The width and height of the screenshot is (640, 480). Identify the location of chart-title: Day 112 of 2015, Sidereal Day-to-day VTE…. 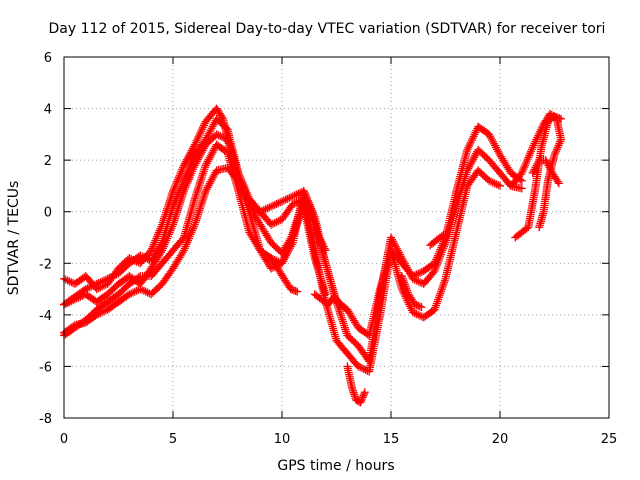
(327, 29).